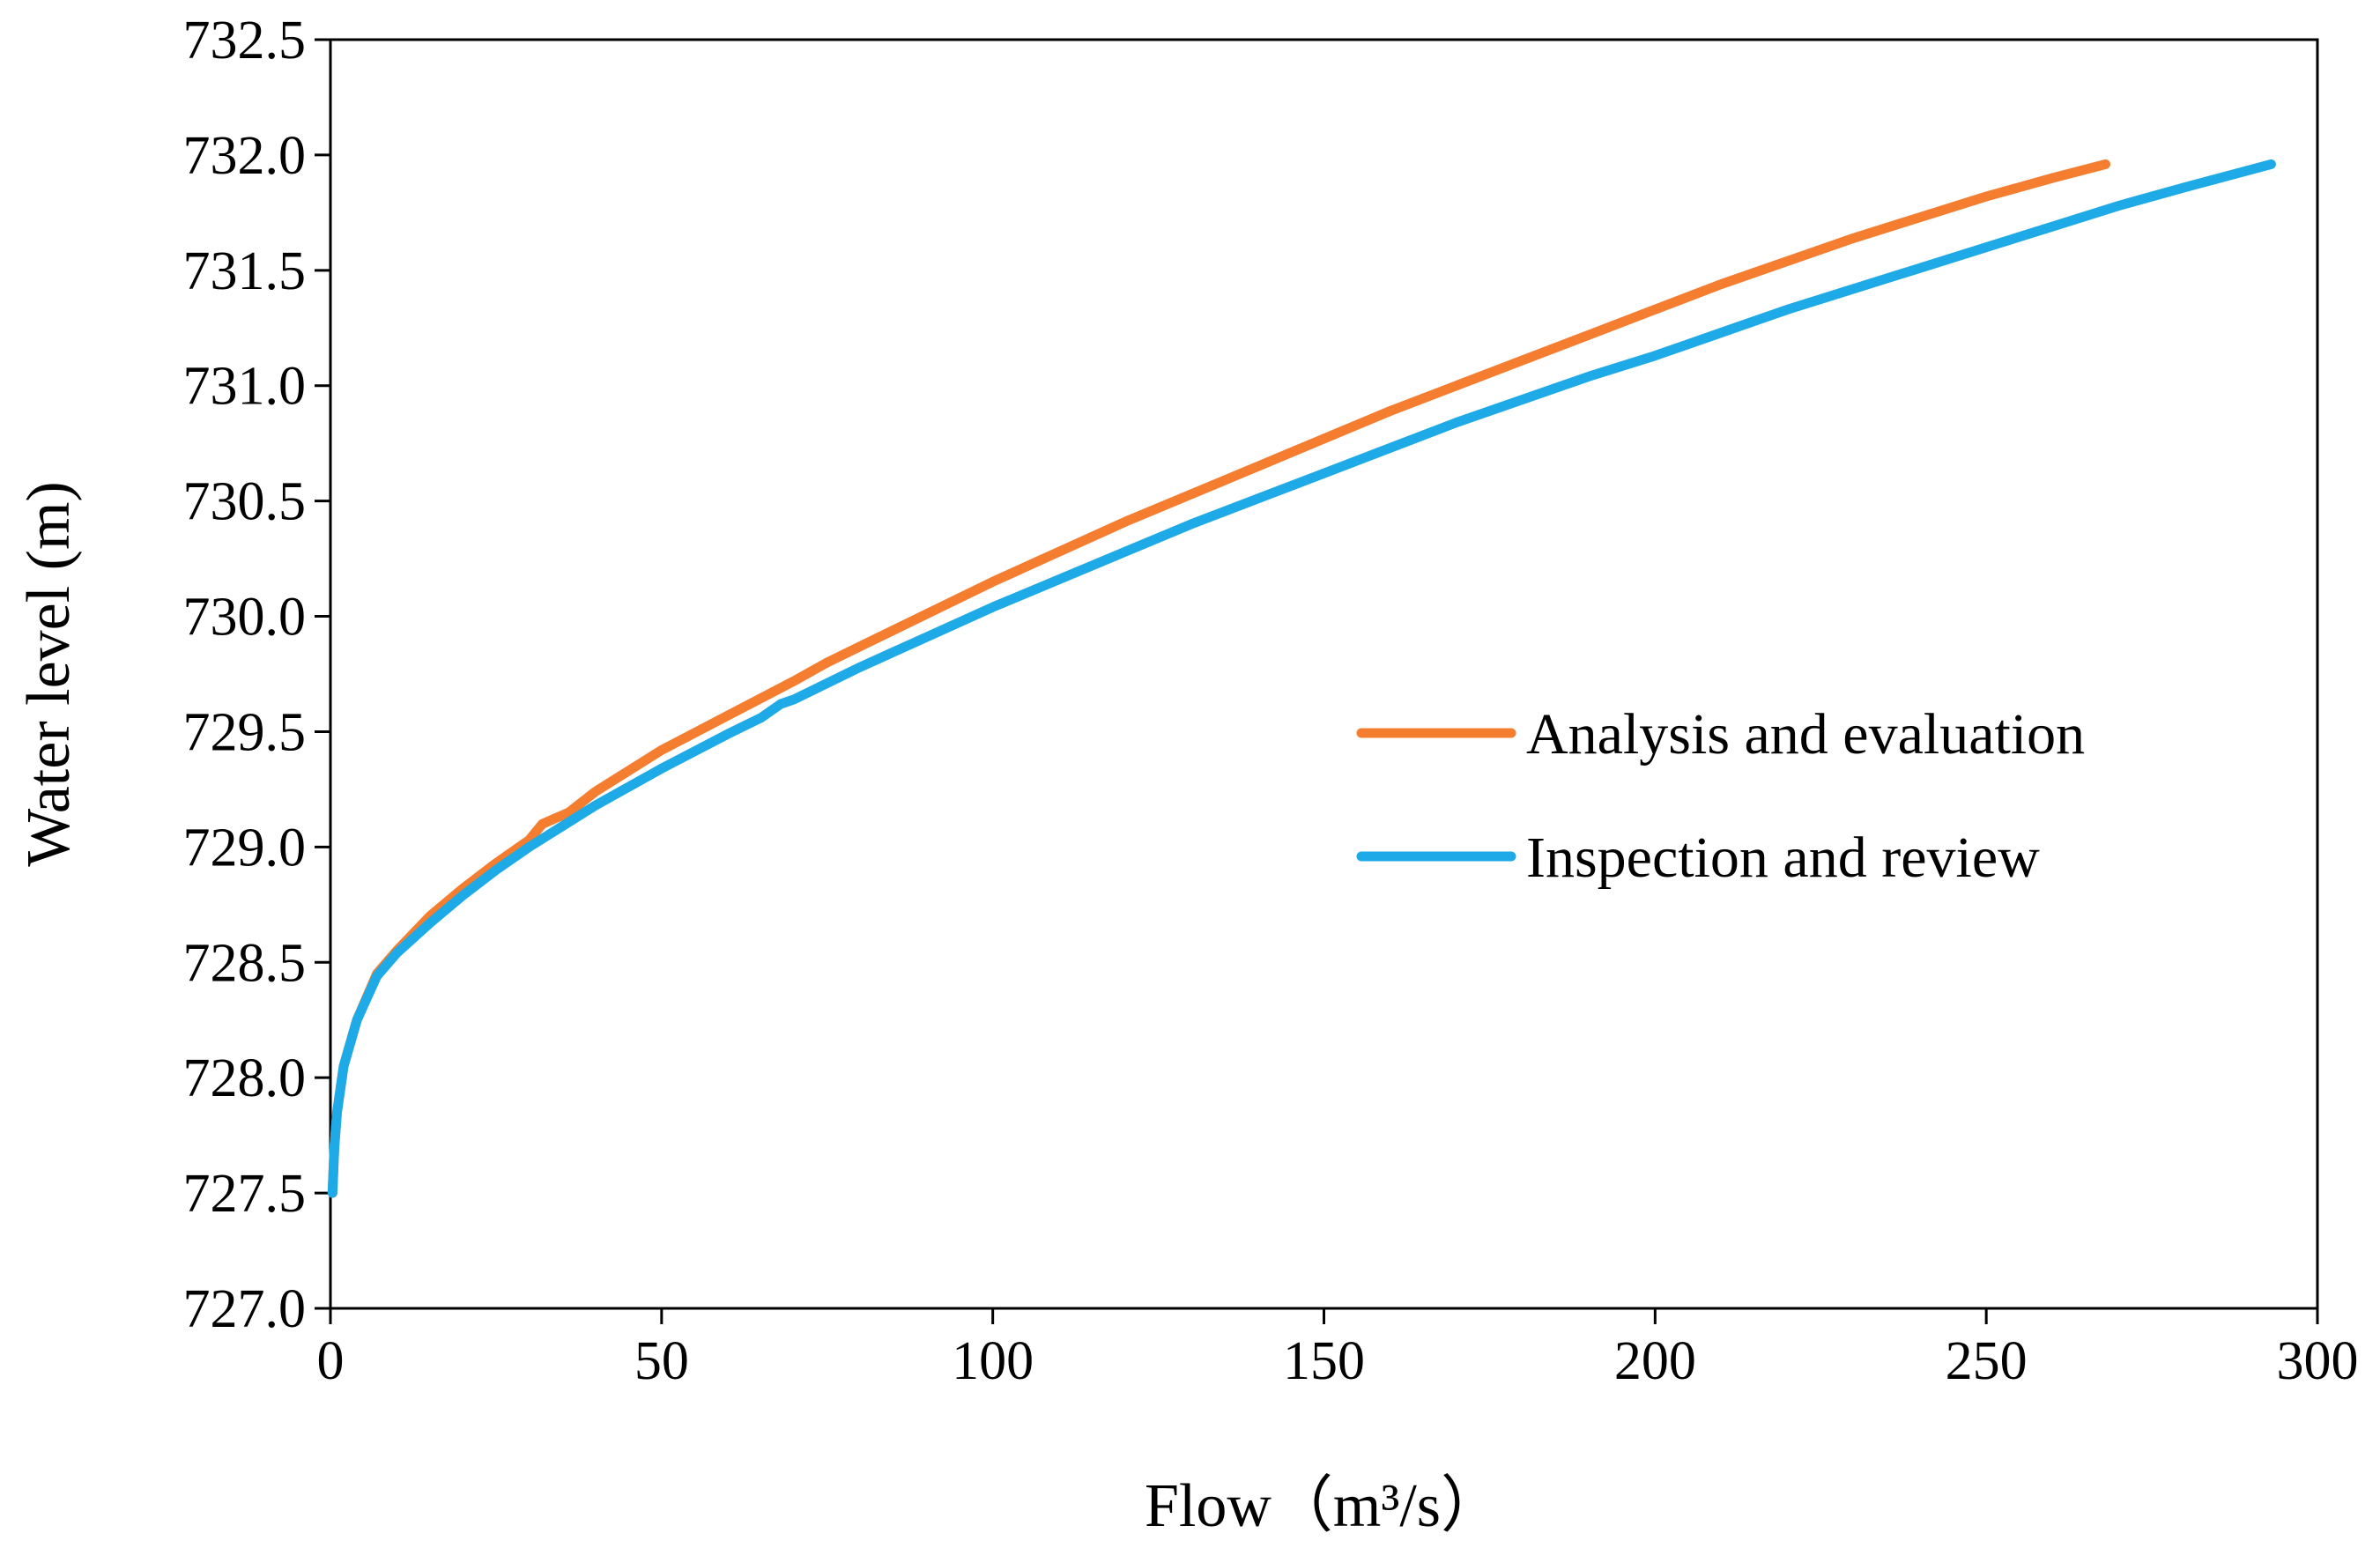  Describe the element at coordinates (993, 1361) in the screenshot. I see `x-tick-label: 100` at that location.